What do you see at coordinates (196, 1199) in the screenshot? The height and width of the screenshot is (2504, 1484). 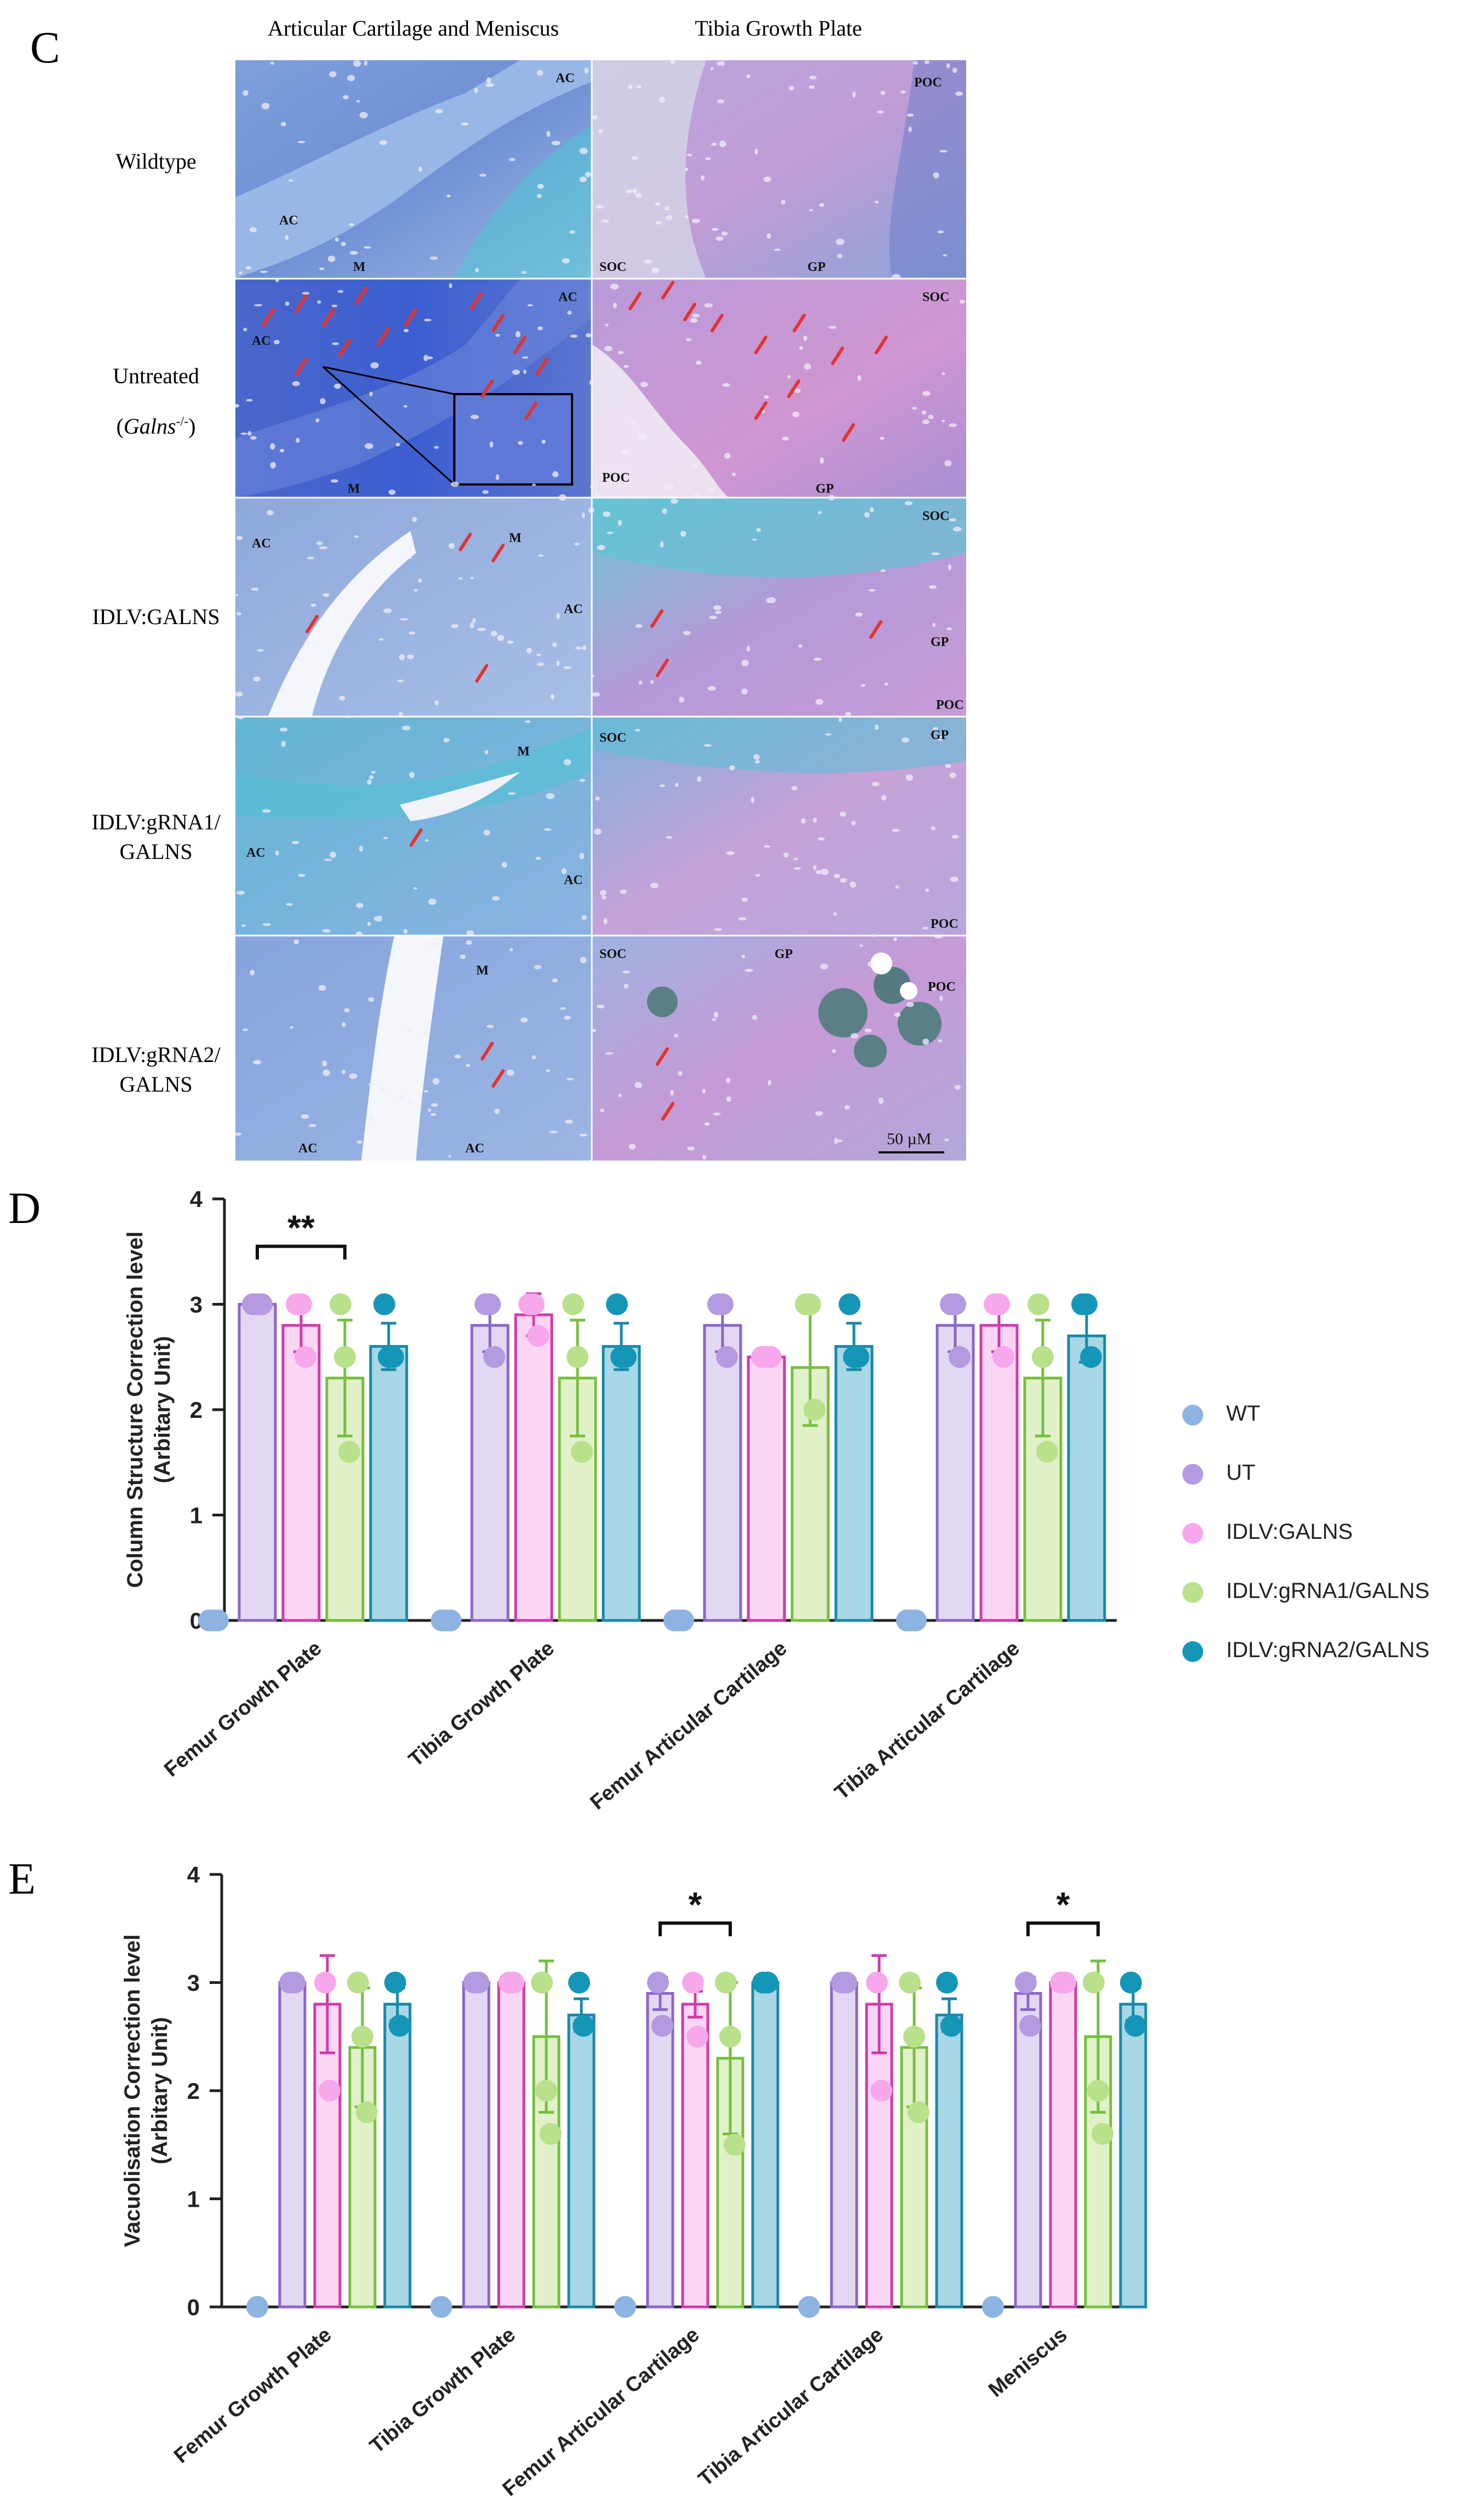 I see `y-tick-label: 4` at bounding box center [196, 1199].